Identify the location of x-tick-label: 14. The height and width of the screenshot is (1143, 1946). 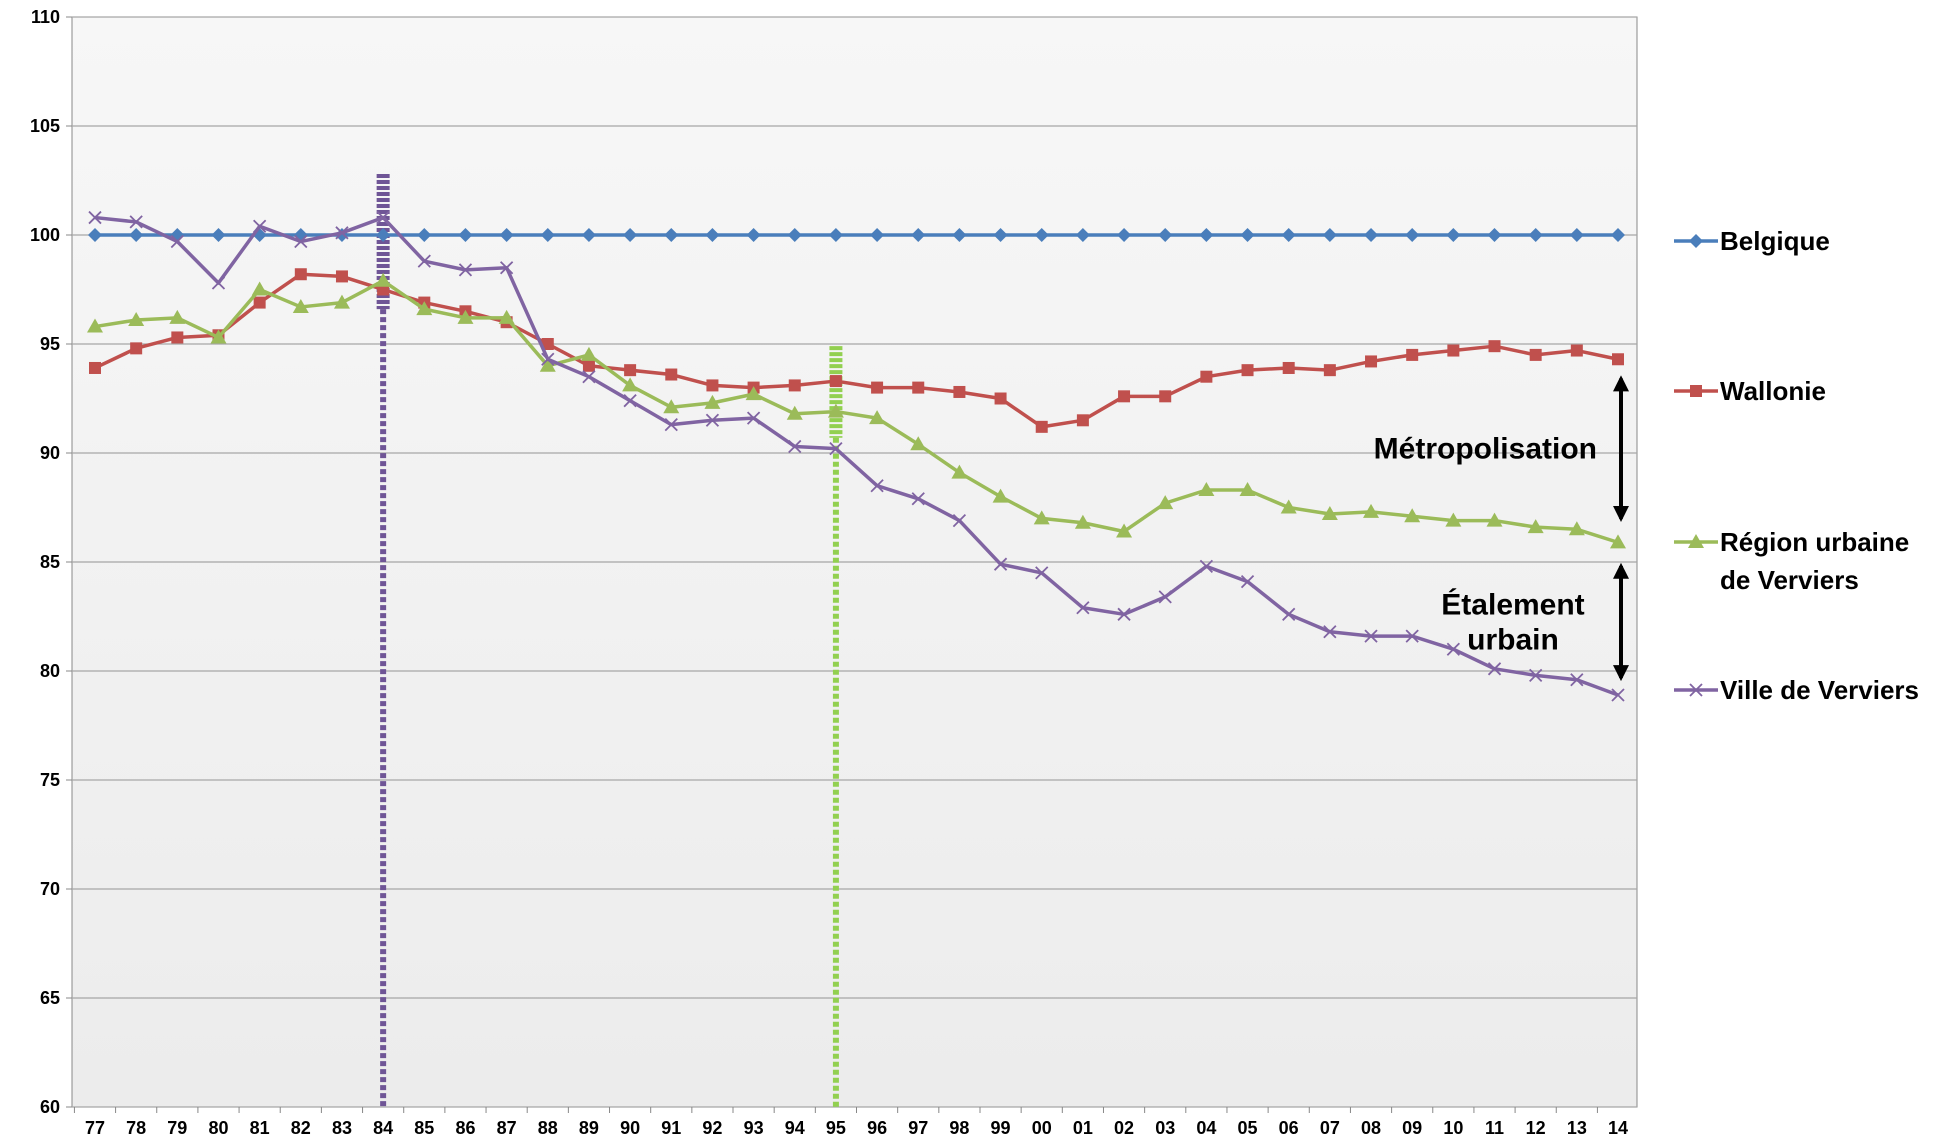
(1618, 1128).